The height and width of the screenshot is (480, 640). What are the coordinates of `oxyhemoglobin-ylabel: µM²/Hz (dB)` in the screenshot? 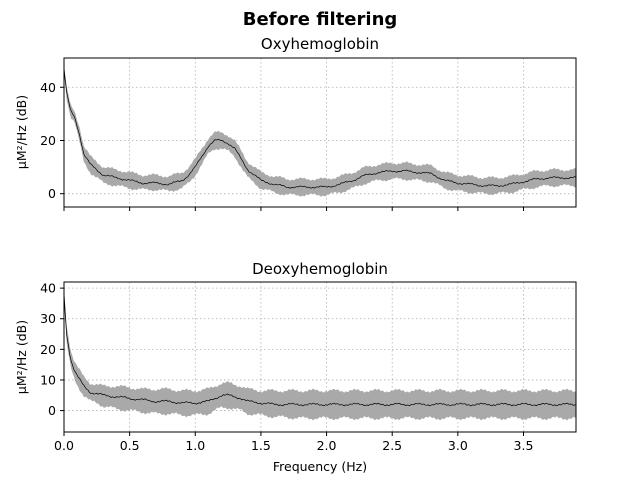 It's located at (21, 132).